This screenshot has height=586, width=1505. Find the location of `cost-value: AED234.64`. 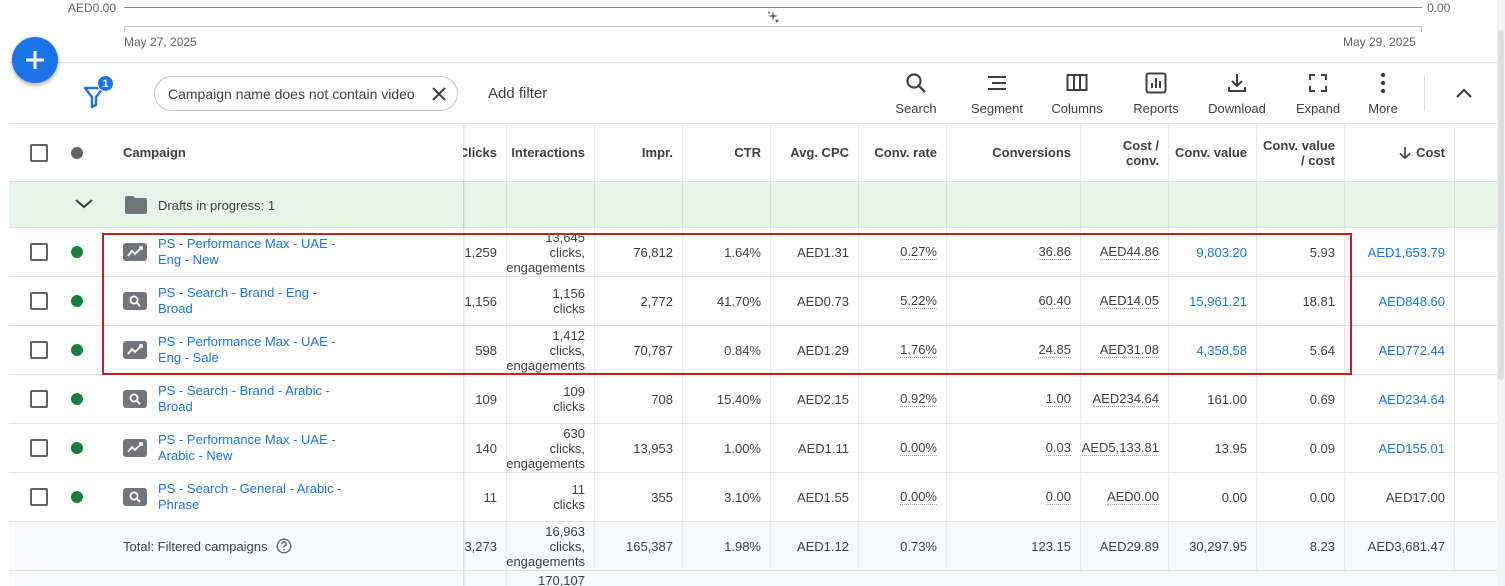

cost-value: AED234.64 is located at coordinates (1412, 399).